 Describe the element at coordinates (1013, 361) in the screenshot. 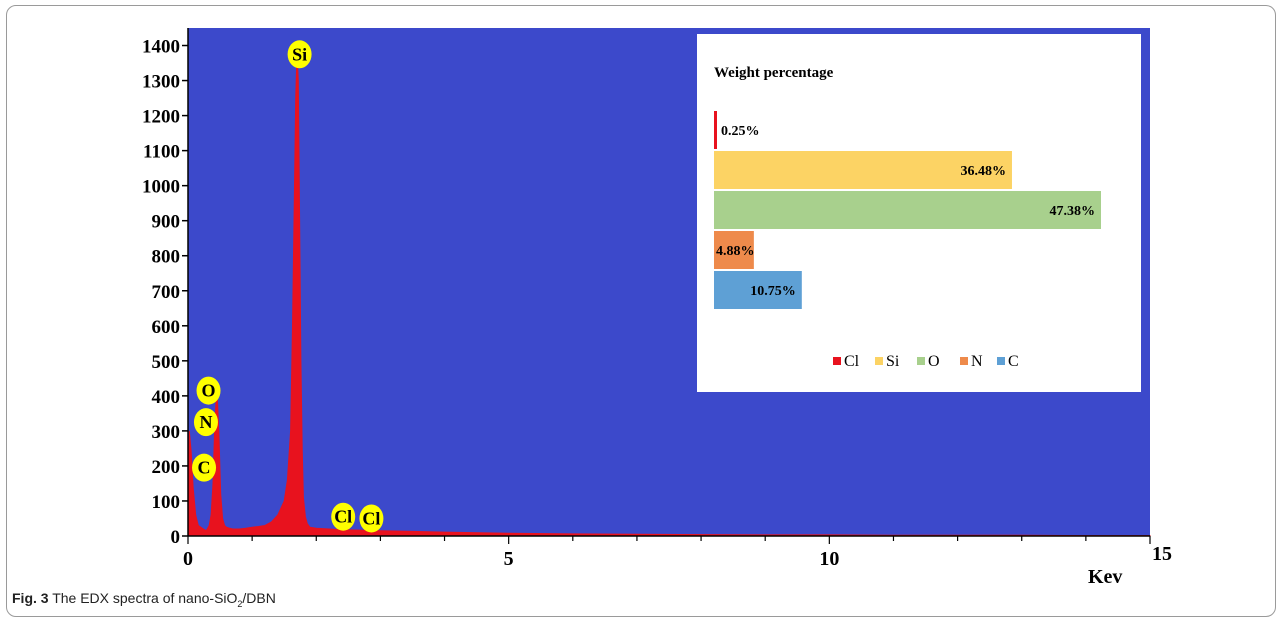

I see `legend-label: C` at that location.